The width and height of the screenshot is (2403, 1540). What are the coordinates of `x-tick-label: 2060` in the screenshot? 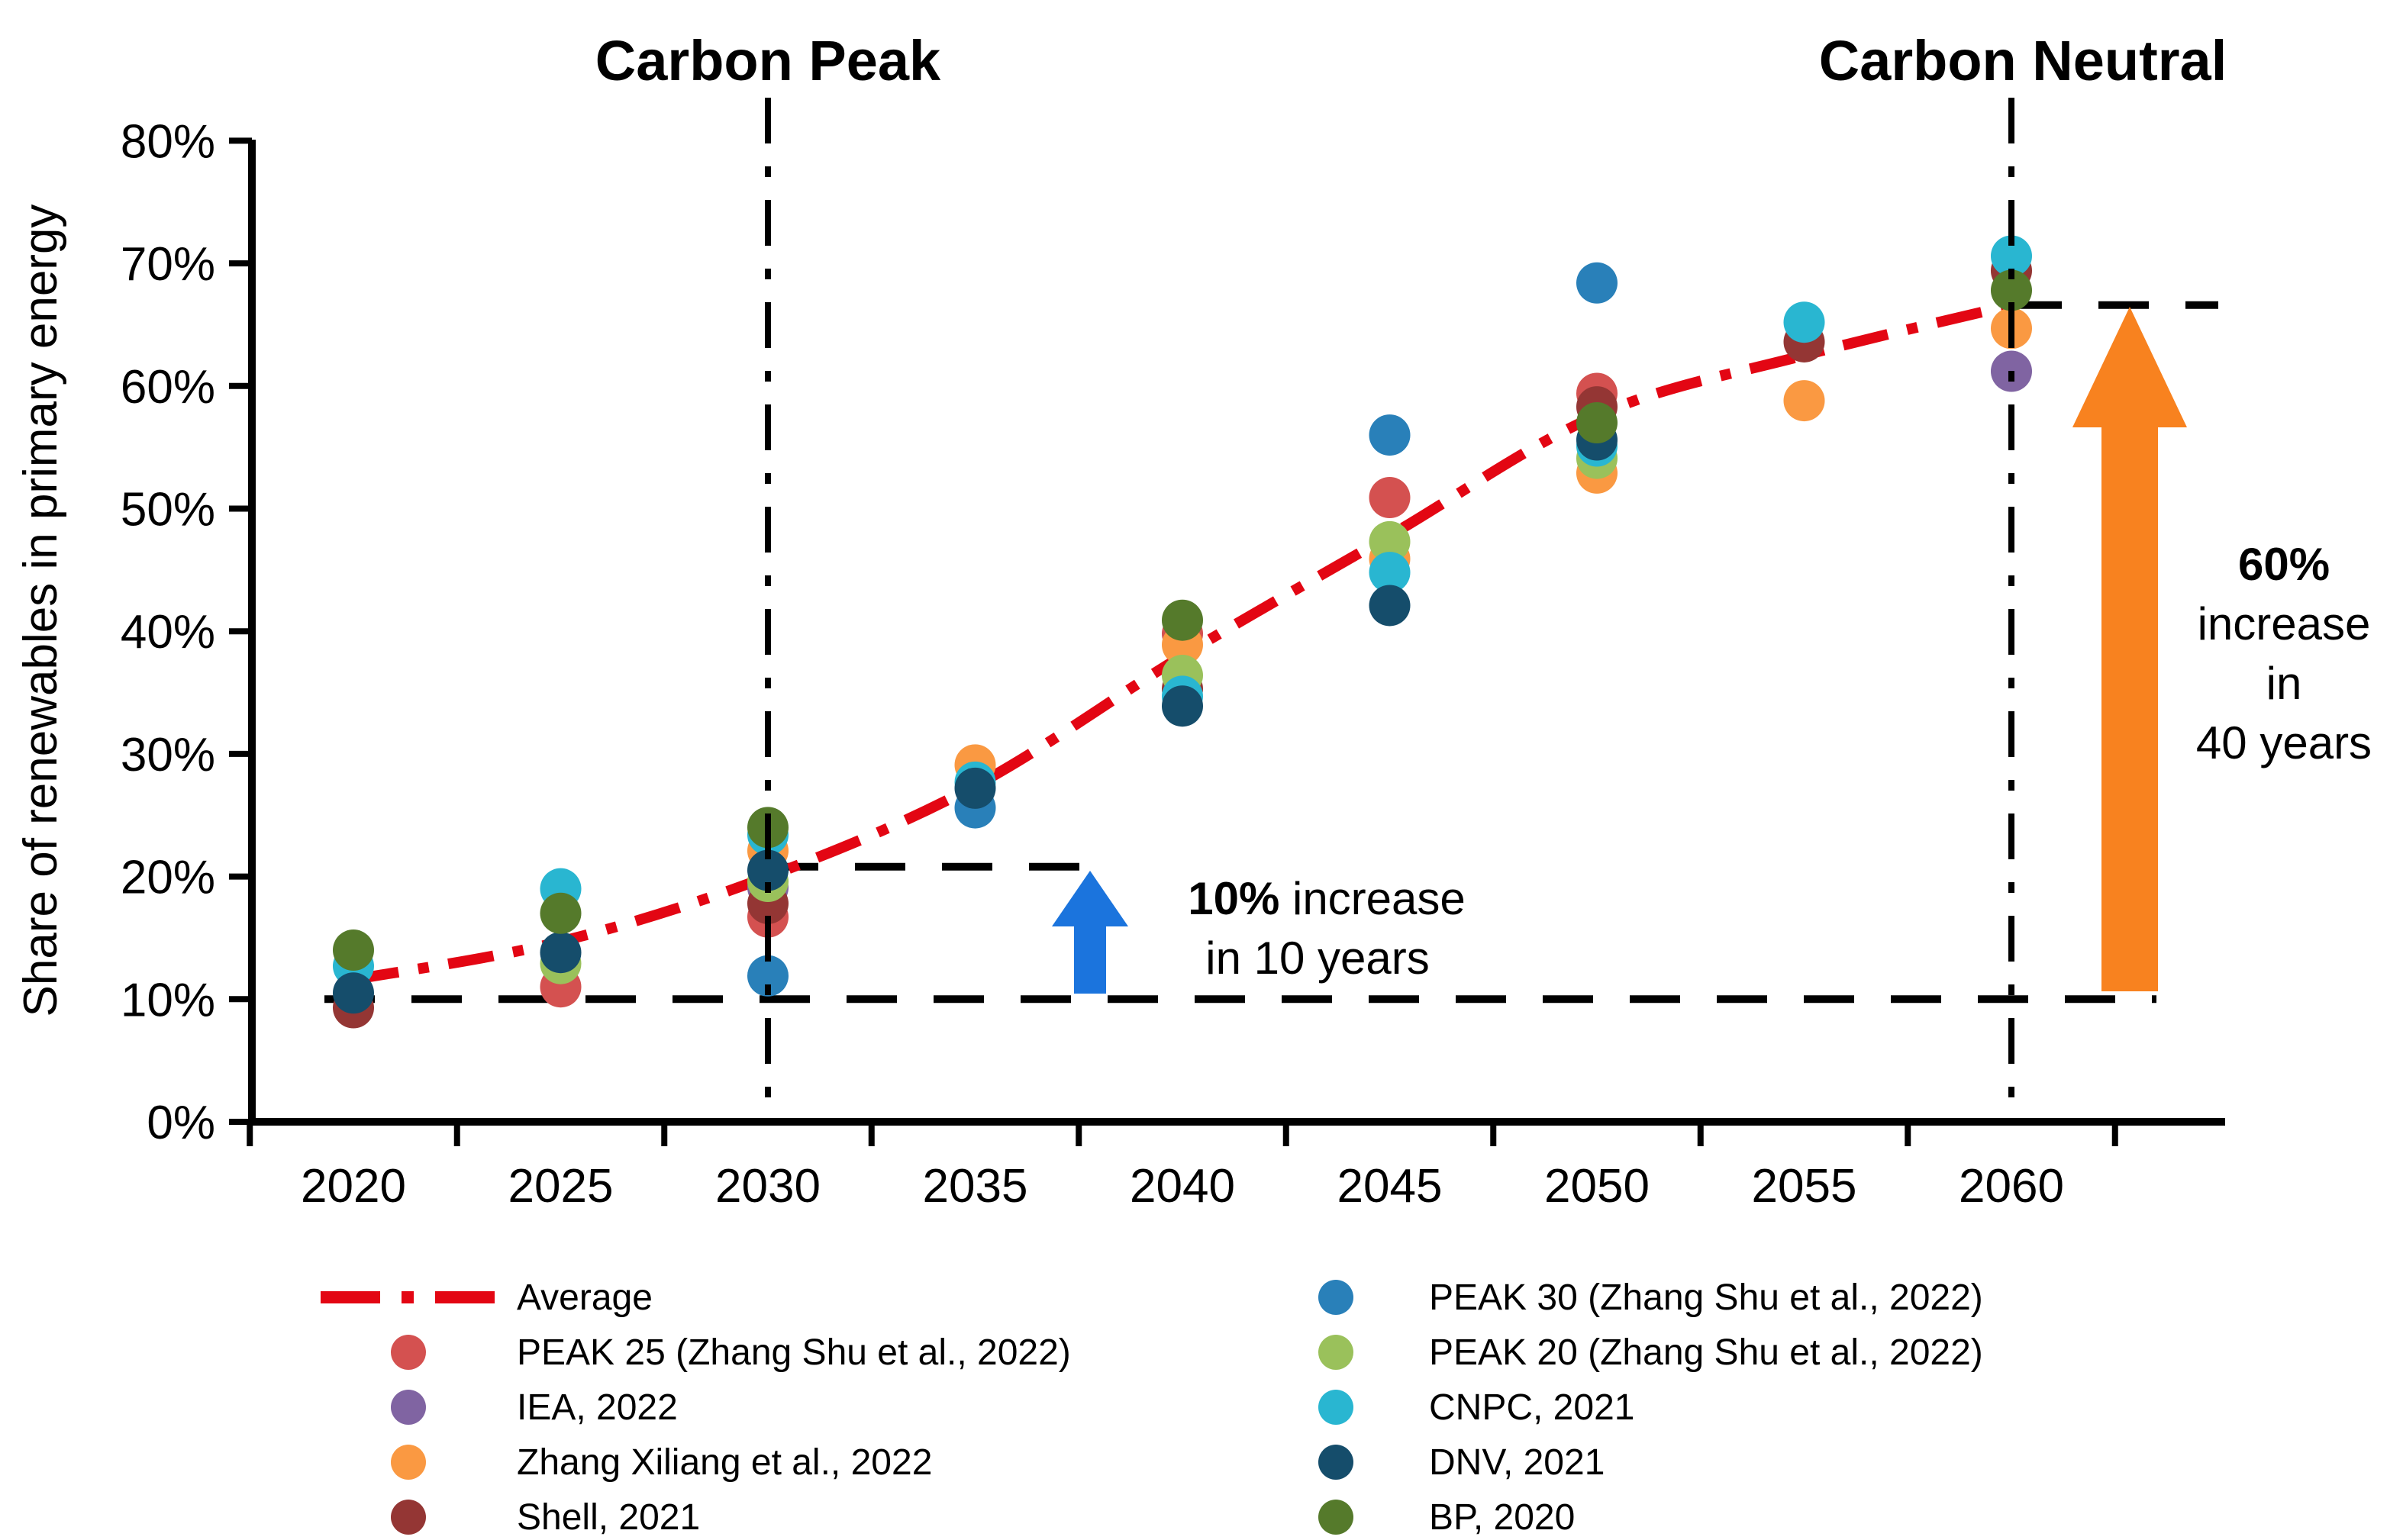 It's located at (2011, 1186).